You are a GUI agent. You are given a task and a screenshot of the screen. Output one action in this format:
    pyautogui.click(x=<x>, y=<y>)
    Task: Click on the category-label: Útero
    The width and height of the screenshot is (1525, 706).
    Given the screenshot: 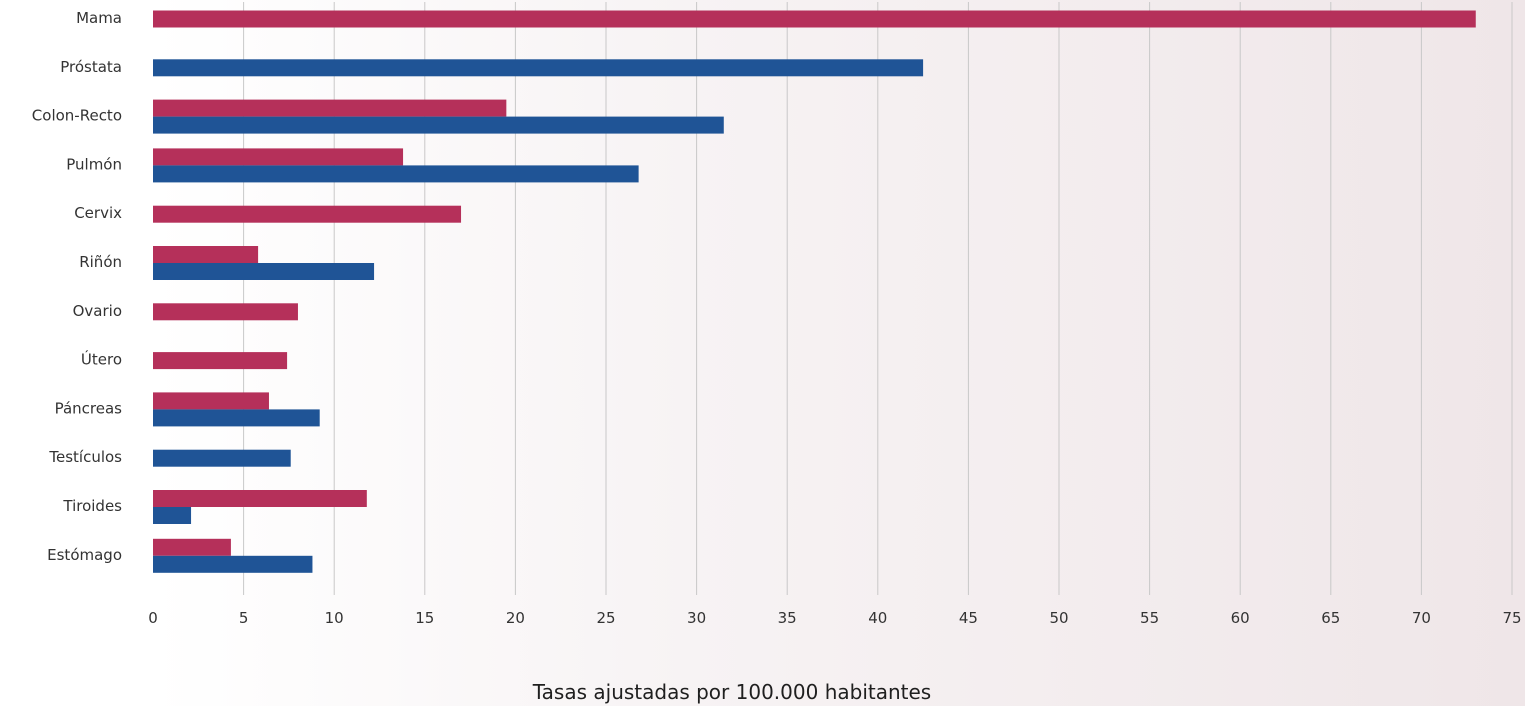 What is the action you would take?
    pyautogui.click(x=101, y=359)
    